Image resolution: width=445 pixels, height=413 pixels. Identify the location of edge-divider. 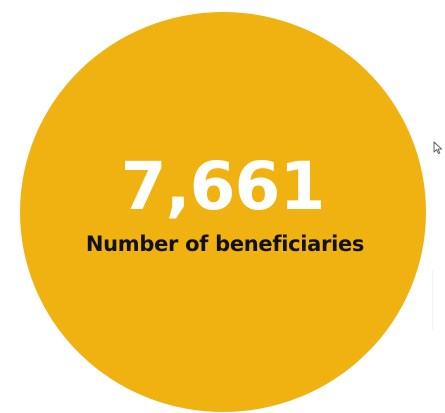
(432, 300).